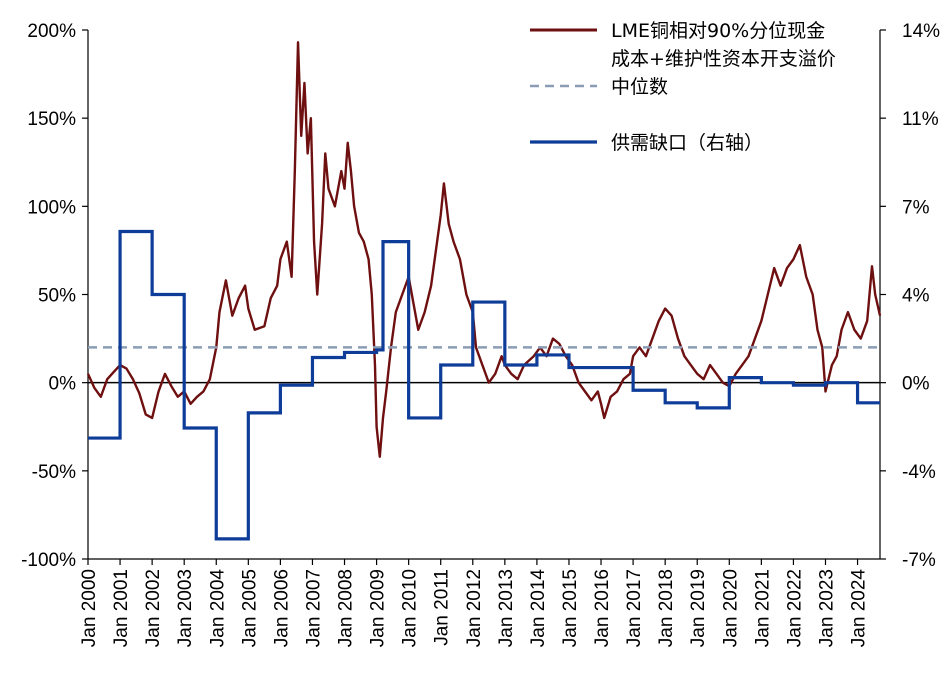 The image size is (949, 680). Describe the element at coordinates (217, 608) in the screenshot. I see `x-tick-label: Jan 2004` at that location.